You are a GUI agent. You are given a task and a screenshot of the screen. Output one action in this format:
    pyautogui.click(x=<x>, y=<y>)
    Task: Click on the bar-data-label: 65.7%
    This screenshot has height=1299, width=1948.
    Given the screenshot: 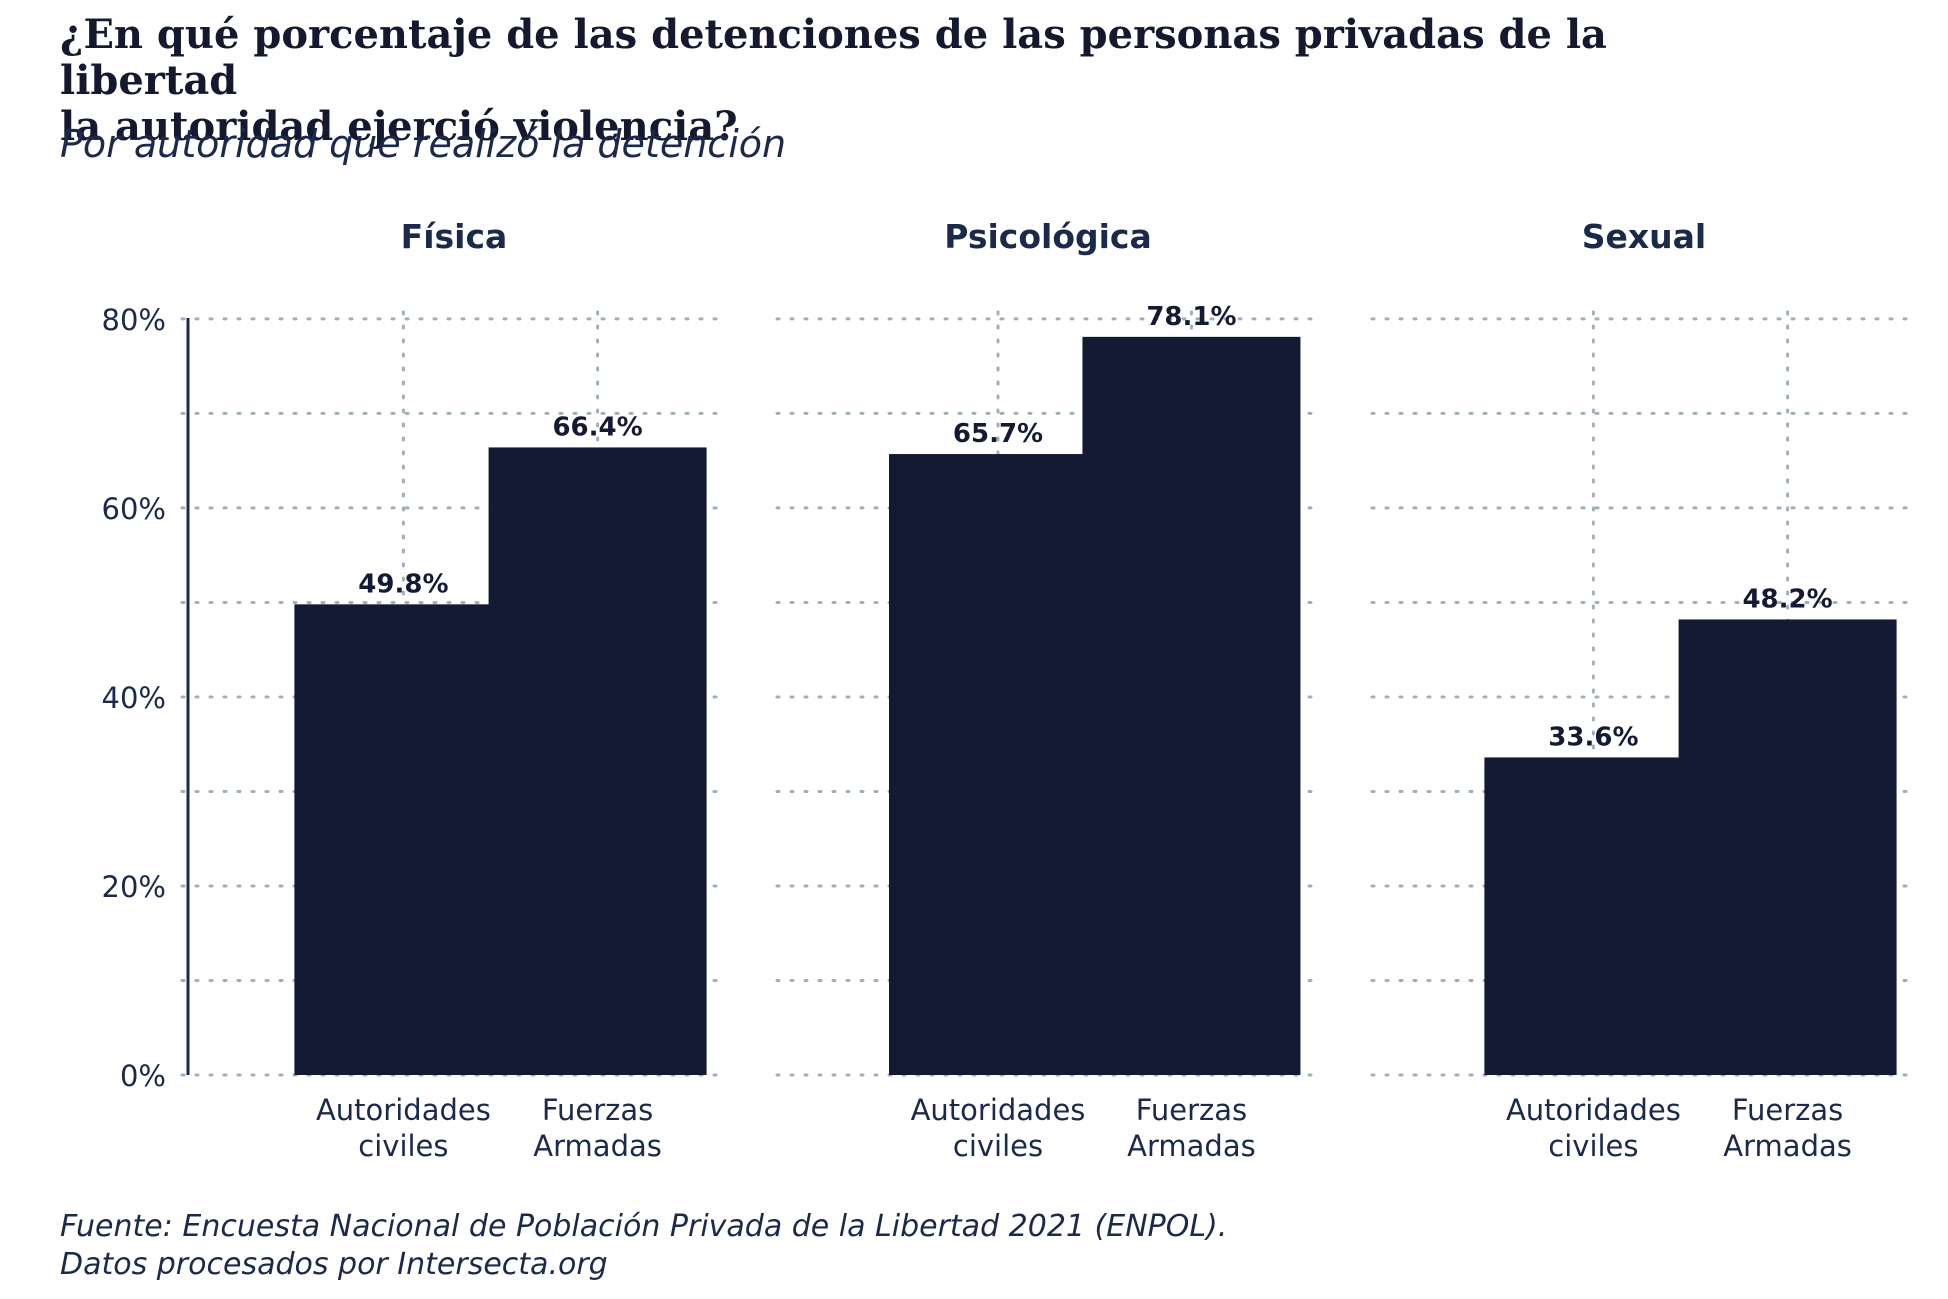 What is the action you would take?
    pyautogui.click(x=998, y=434)
    